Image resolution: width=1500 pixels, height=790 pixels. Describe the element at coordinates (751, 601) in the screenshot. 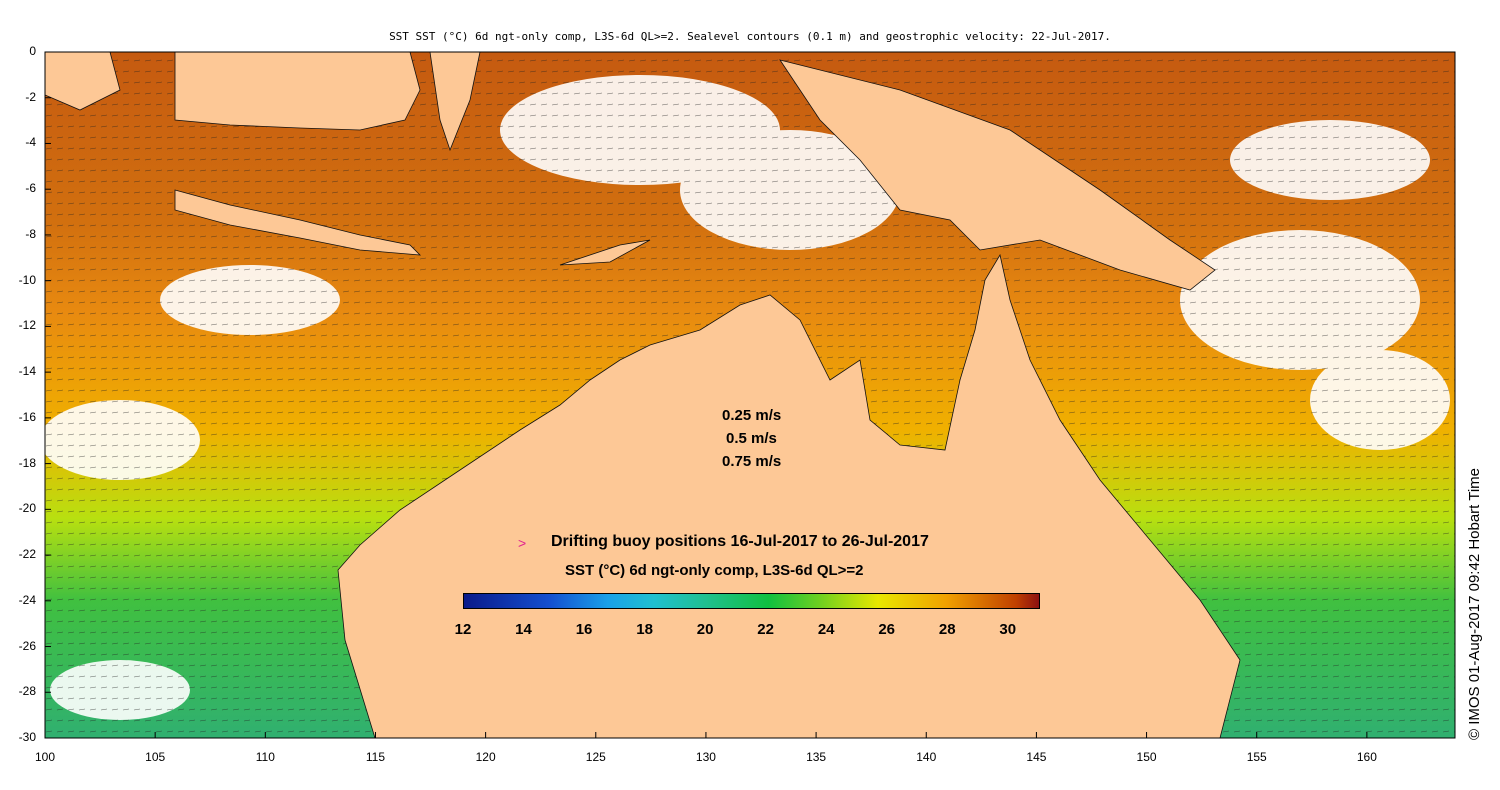

I see `colorbar` at that location.